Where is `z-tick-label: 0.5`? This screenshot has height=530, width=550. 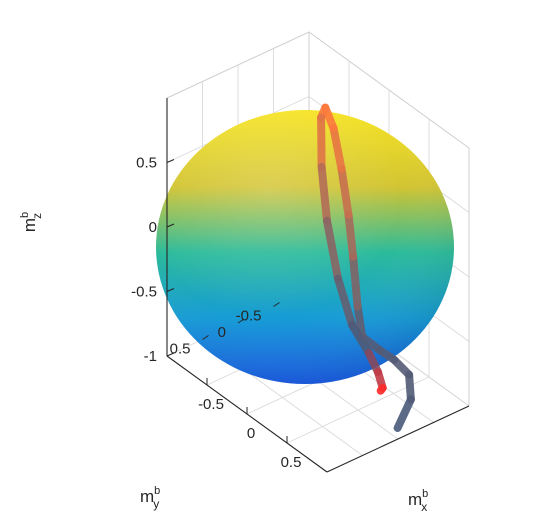
z-tick-label: 0.5 is located at coordinates (146, 163).